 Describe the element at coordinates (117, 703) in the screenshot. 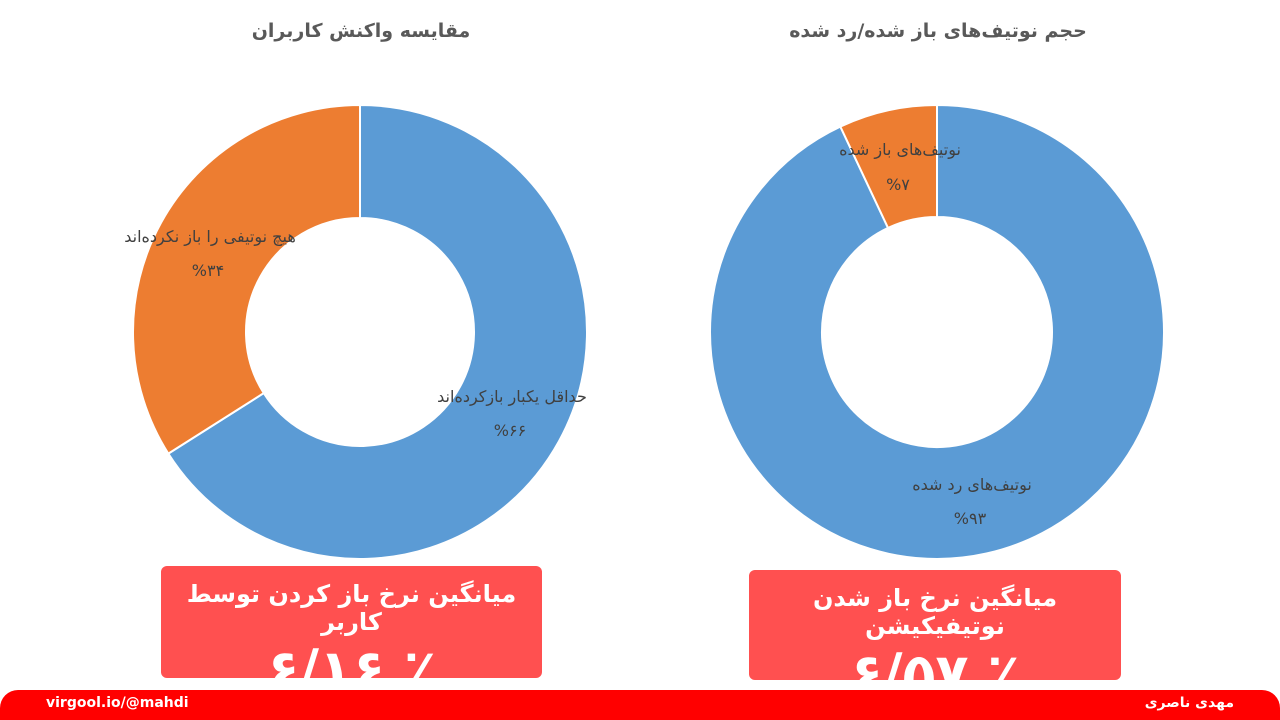

I see `footer-link: virgool.io/@mahdi` at that location.